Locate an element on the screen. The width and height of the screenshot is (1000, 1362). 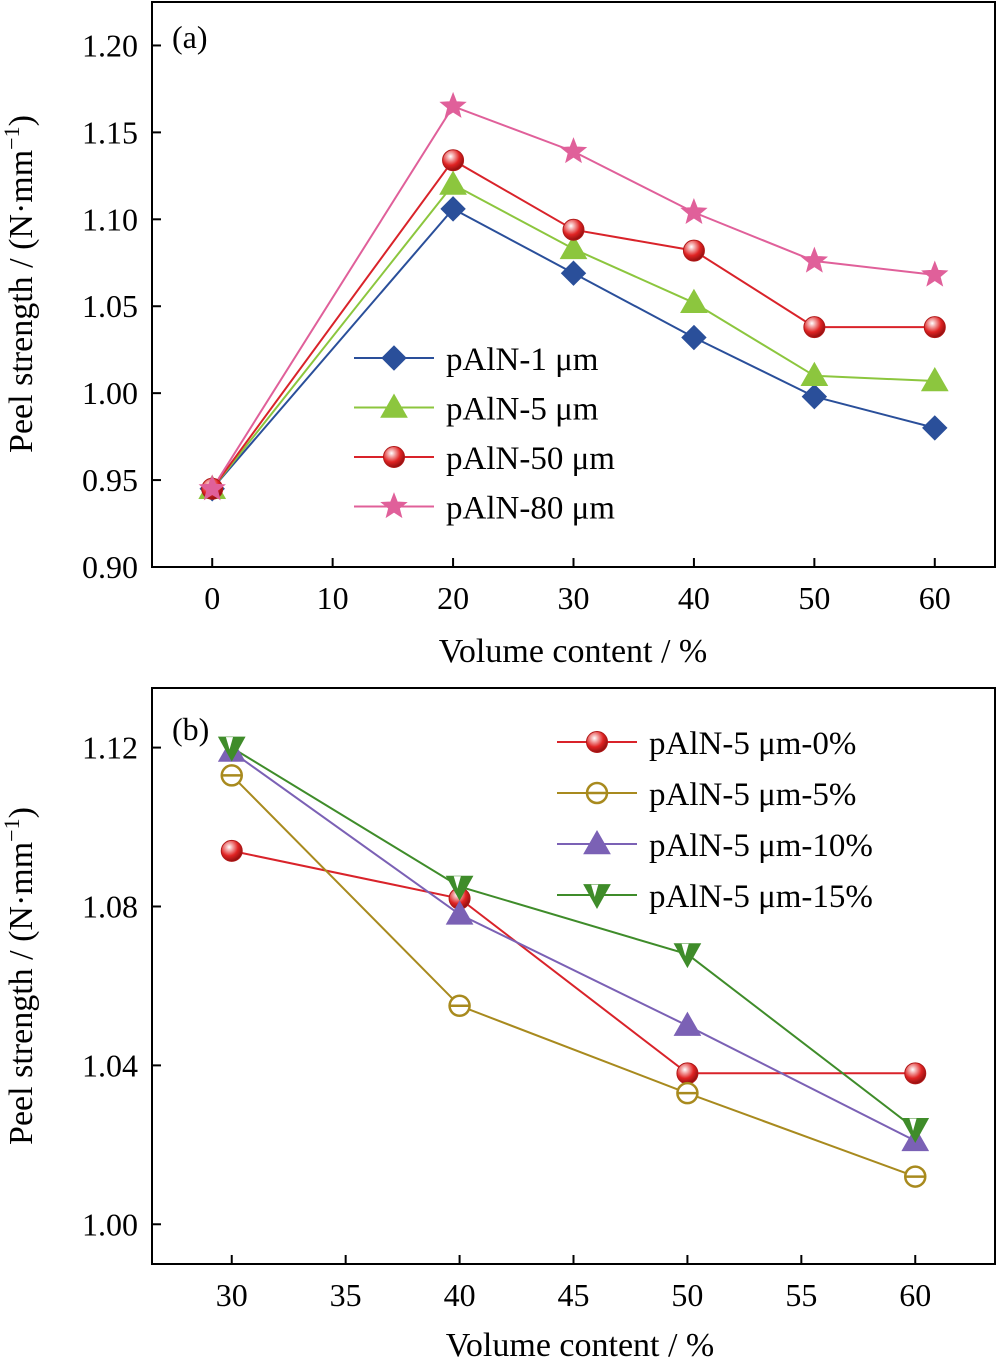
panel-label-b: (b) is located at coordinates (190, 729).